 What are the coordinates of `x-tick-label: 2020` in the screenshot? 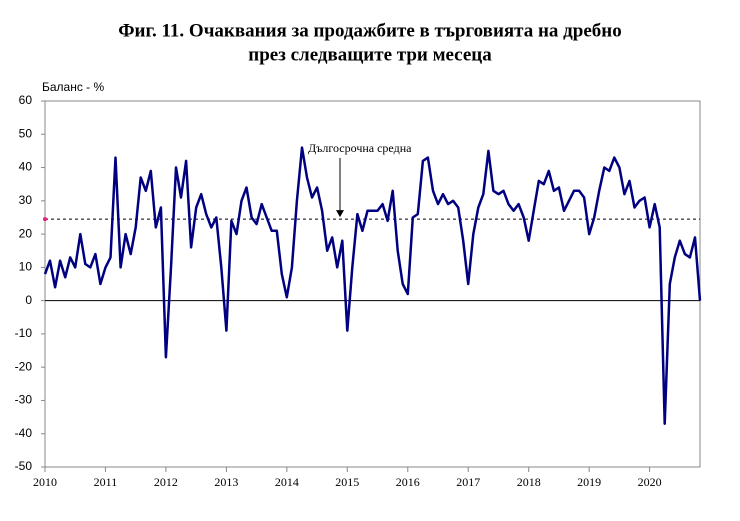 It's located at (650, 482).